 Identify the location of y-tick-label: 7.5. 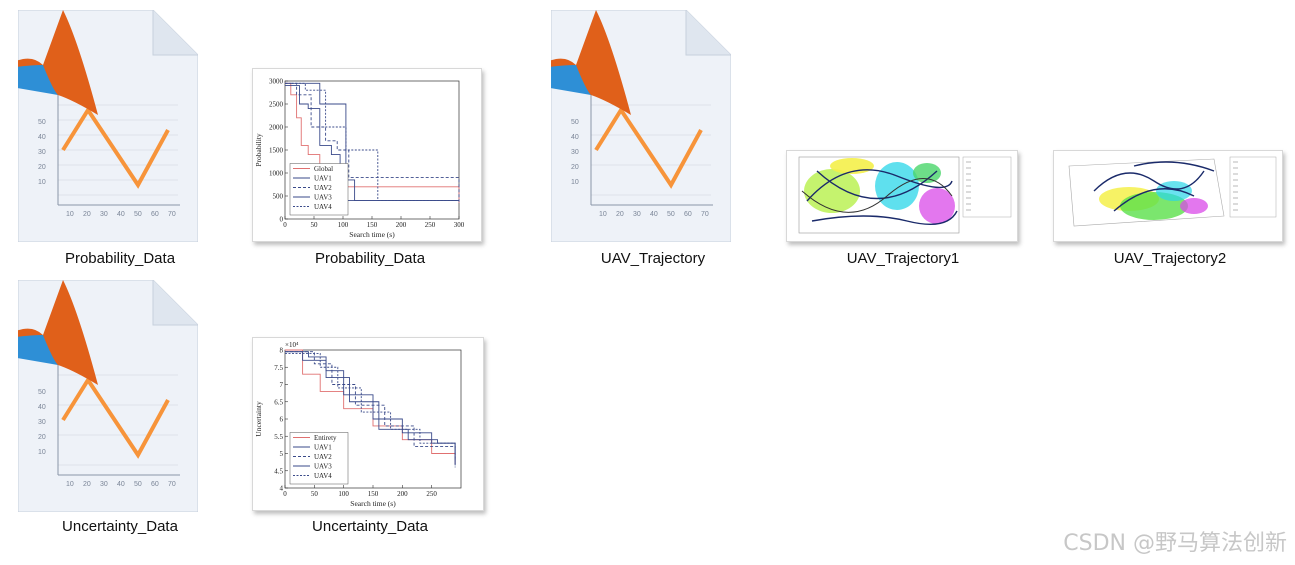
(278, 368).